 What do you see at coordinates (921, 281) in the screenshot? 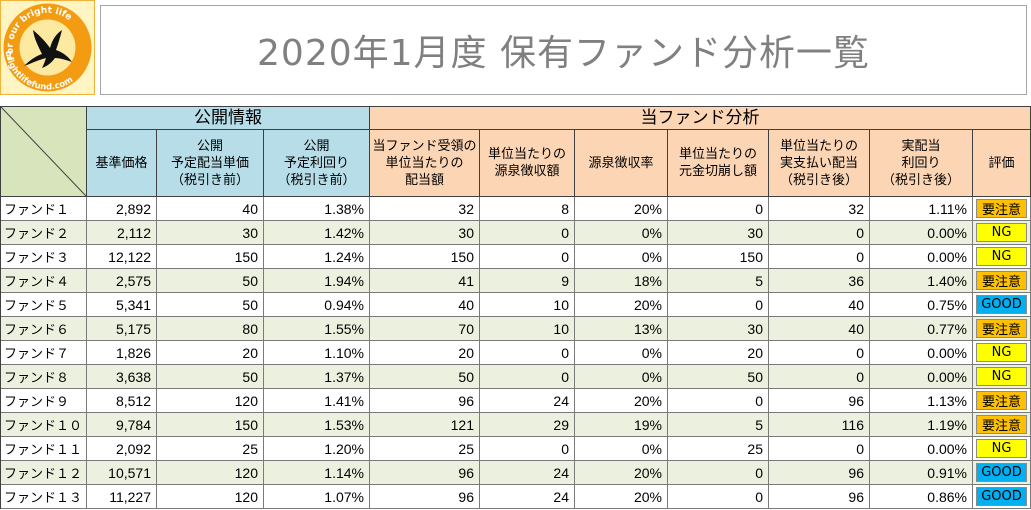
I see `net-yield-cell: 1.40%` at bounding box center [921, 281].